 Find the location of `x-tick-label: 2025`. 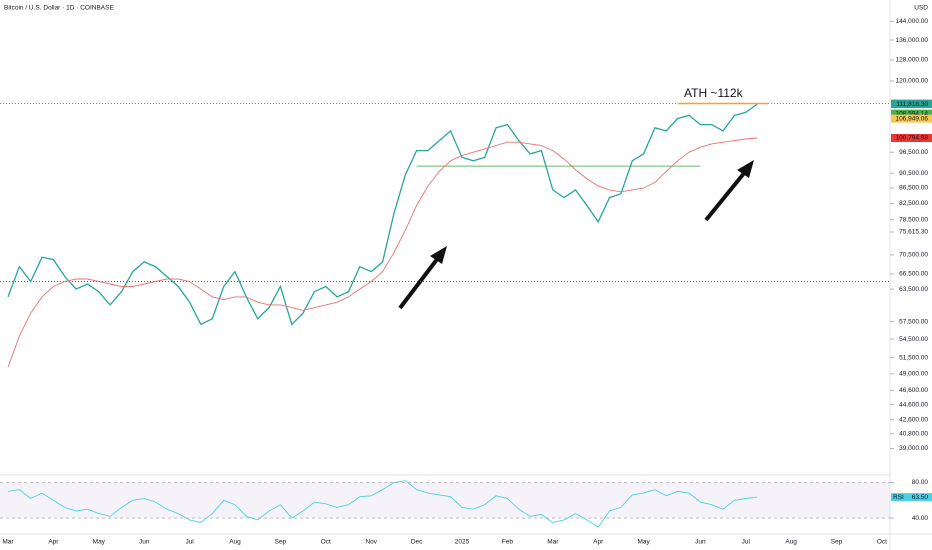

x-tick-label: 2025 is located at coordinates (462, 542).